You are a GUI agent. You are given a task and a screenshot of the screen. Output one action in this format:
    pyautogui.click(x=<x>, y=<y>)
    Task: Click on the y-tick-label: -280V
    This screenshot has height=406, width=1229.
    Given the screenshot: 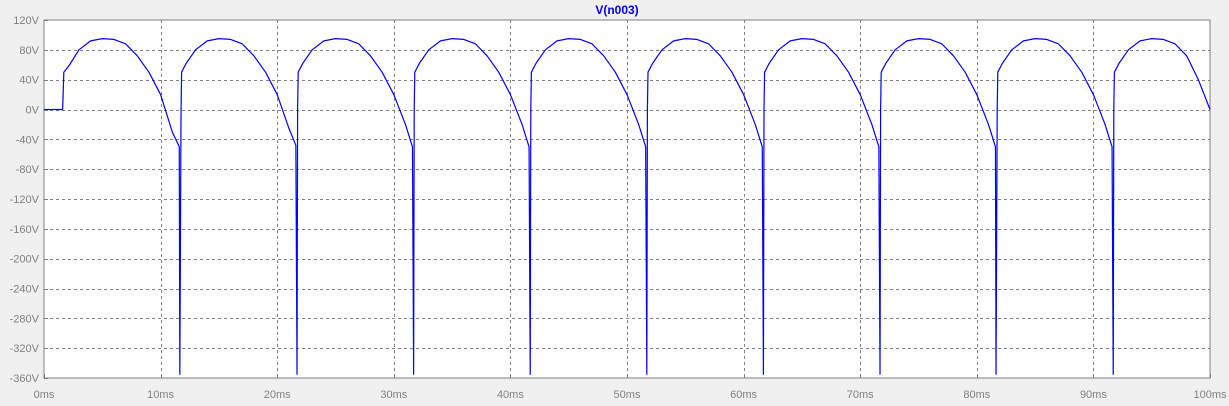 What is the action you would take?
    pyautogui.click(x=25, y=319)
    